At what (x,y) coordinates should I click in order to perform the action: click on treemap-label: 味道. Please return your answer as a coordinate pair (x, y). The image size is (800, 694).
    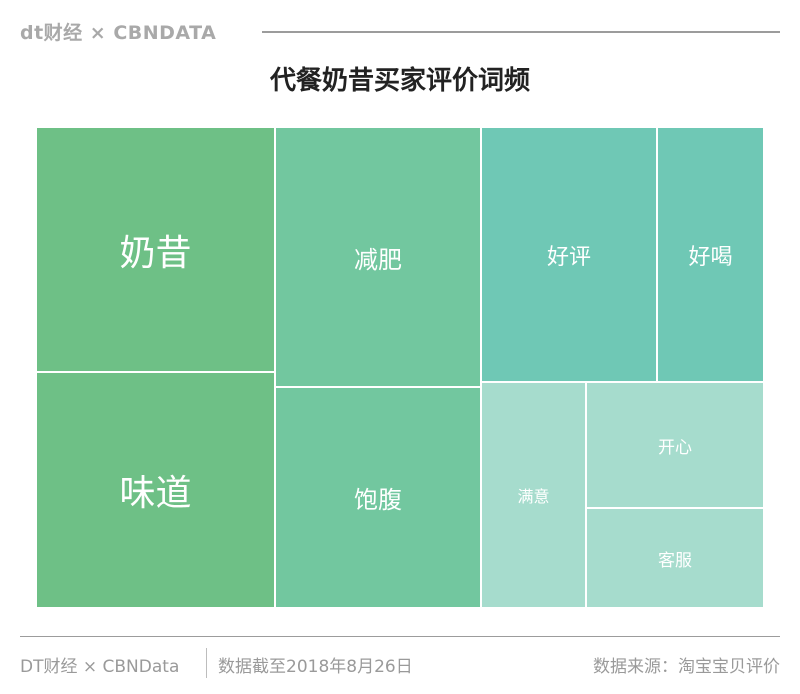
    Looking at the image, I should click on (155, 493).